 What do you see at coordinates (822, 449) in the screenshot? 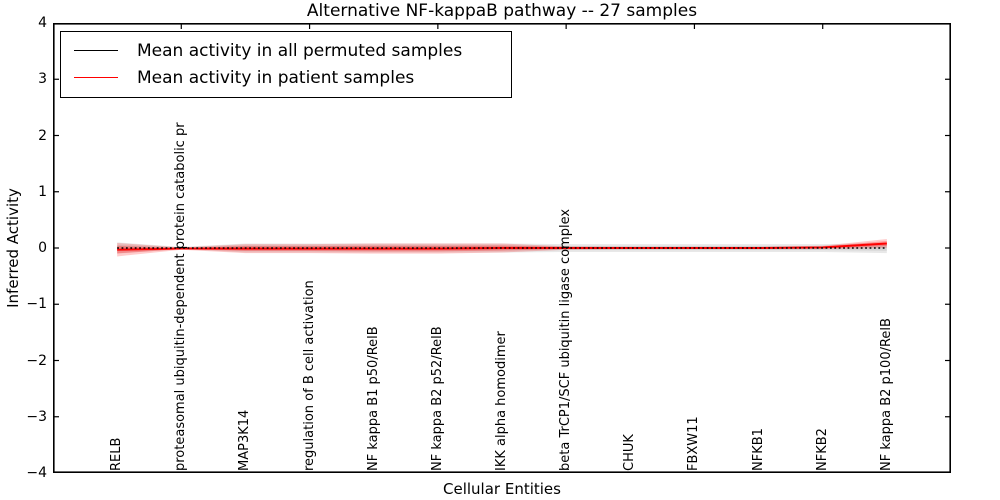
I see `x-category-label: NFKB2` at bounding box center [822, 449].